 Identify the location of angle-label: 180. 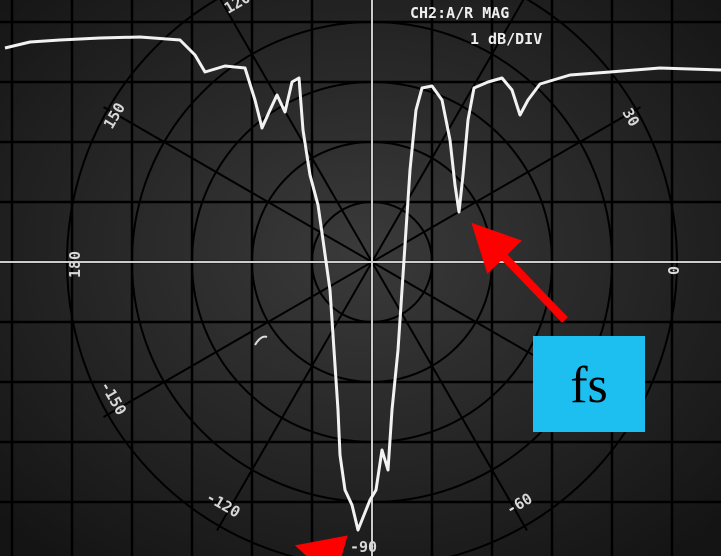
(75, 264).